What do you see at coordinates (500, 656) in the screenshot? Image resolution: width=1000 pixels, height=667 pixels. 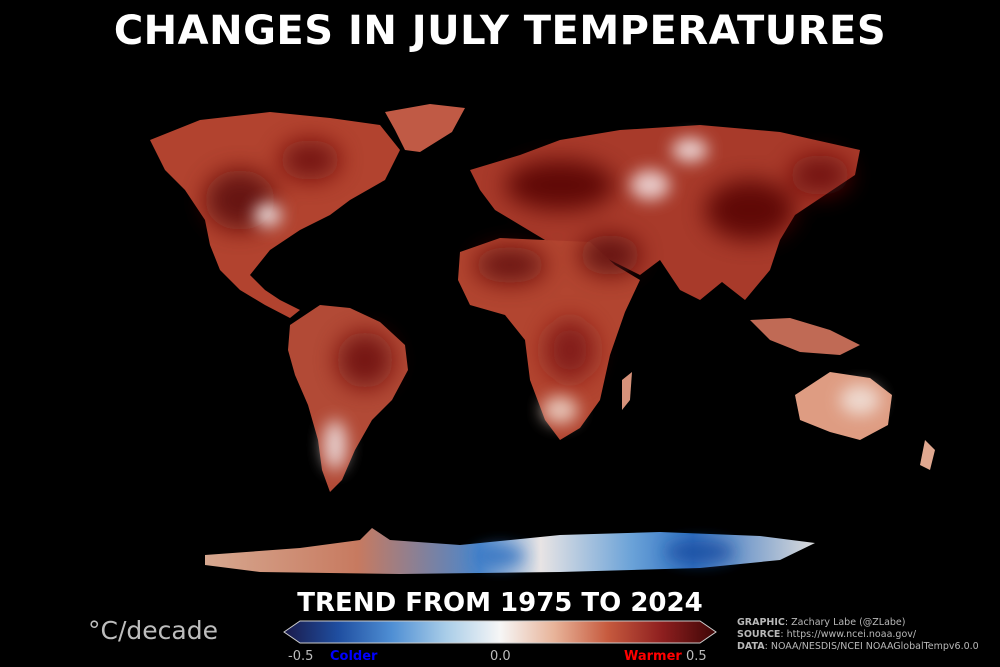 I see `colorbar-mid-label: 0.0` at bounding box center [500, 656].